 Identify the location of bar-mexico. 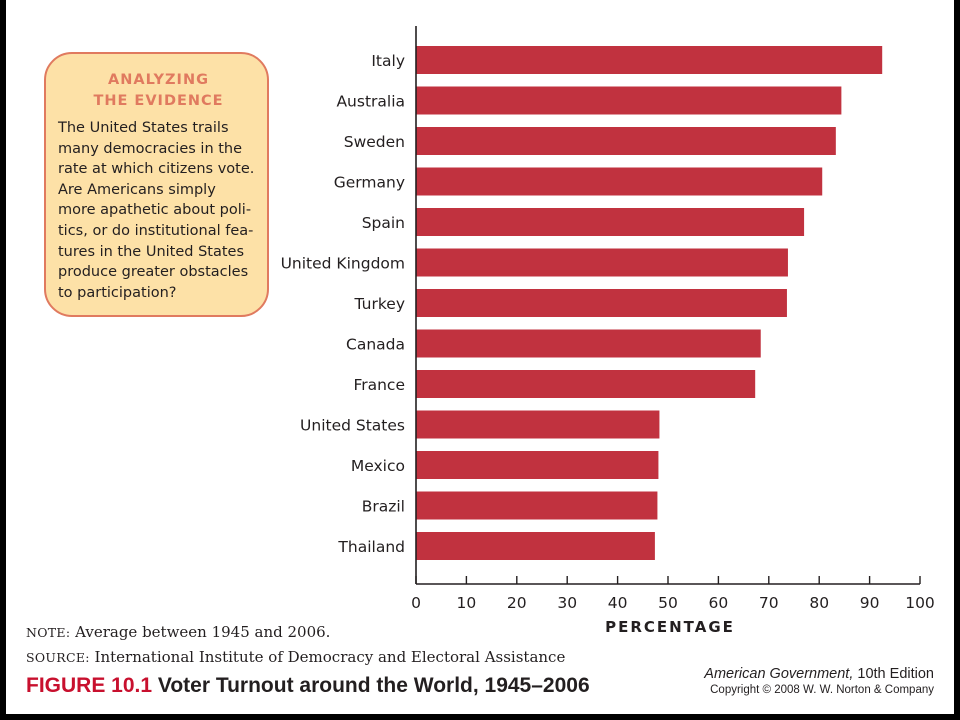
(537, 465).